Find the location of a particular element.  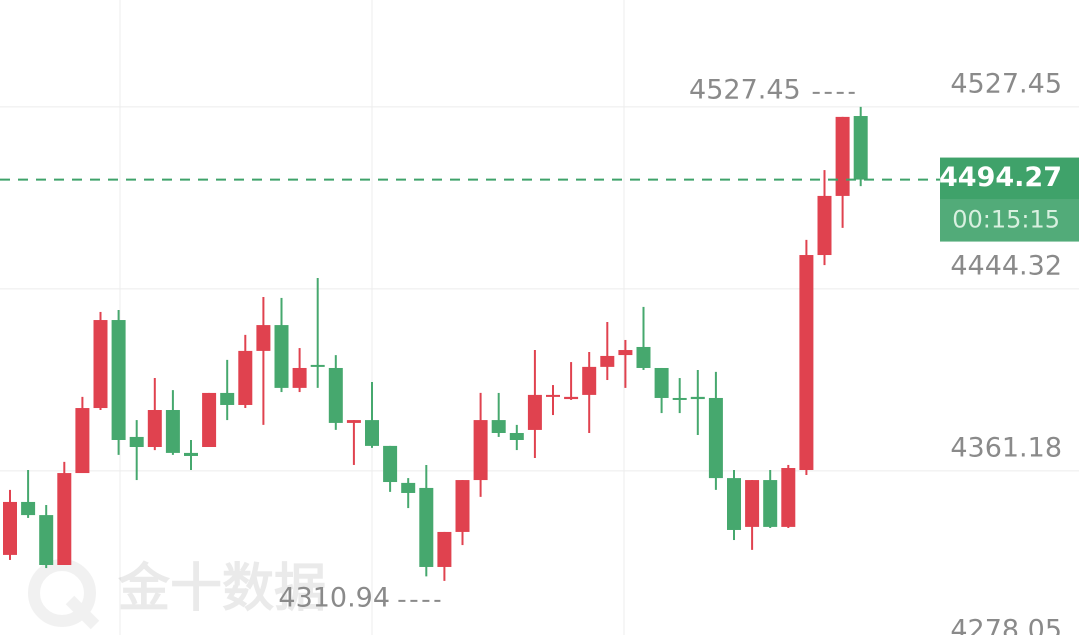

countdown: 00:15:15 is located at coordinates (1006, 220).